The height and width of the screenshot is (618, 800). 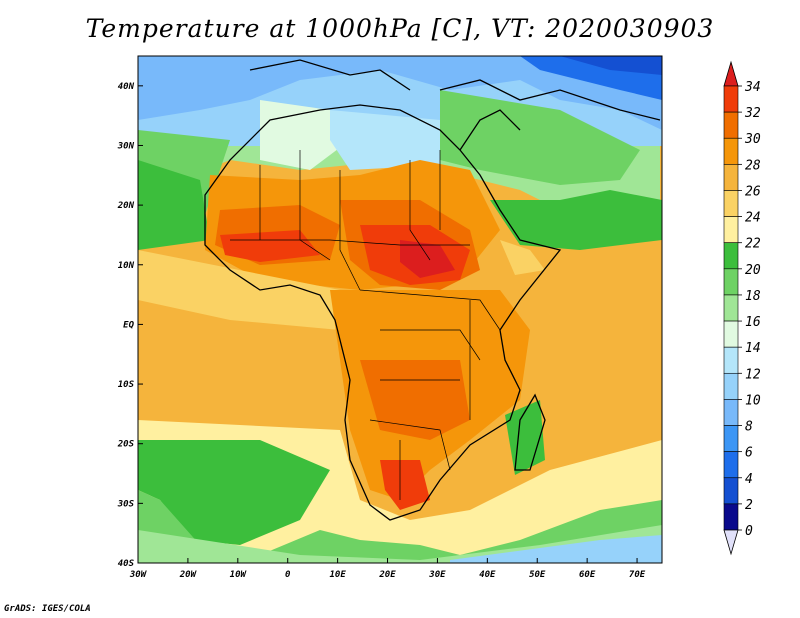 I want to click on lon-tick-label: 60E, so click(x=587, y=575).